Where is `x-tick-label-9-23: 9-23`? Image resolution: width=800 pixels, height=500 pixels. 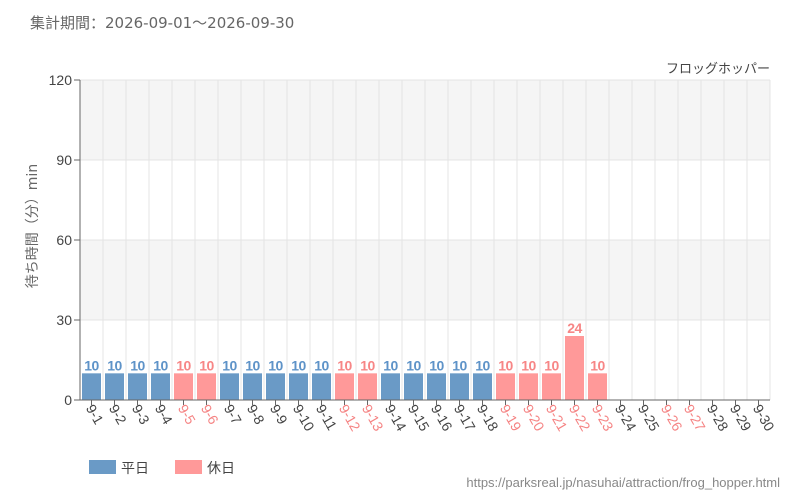 x-tick-label-9-23: 9-23 is located at coordinates (603, 418).